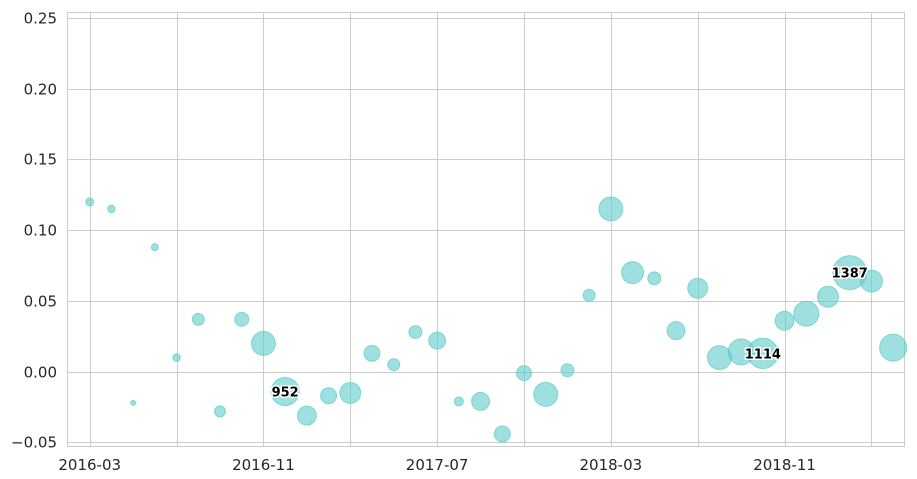  What do you see at coordinates (40, 19) in the screenshot?
I see `y-tick-label: 0.25` at bounding box center [40, 19].